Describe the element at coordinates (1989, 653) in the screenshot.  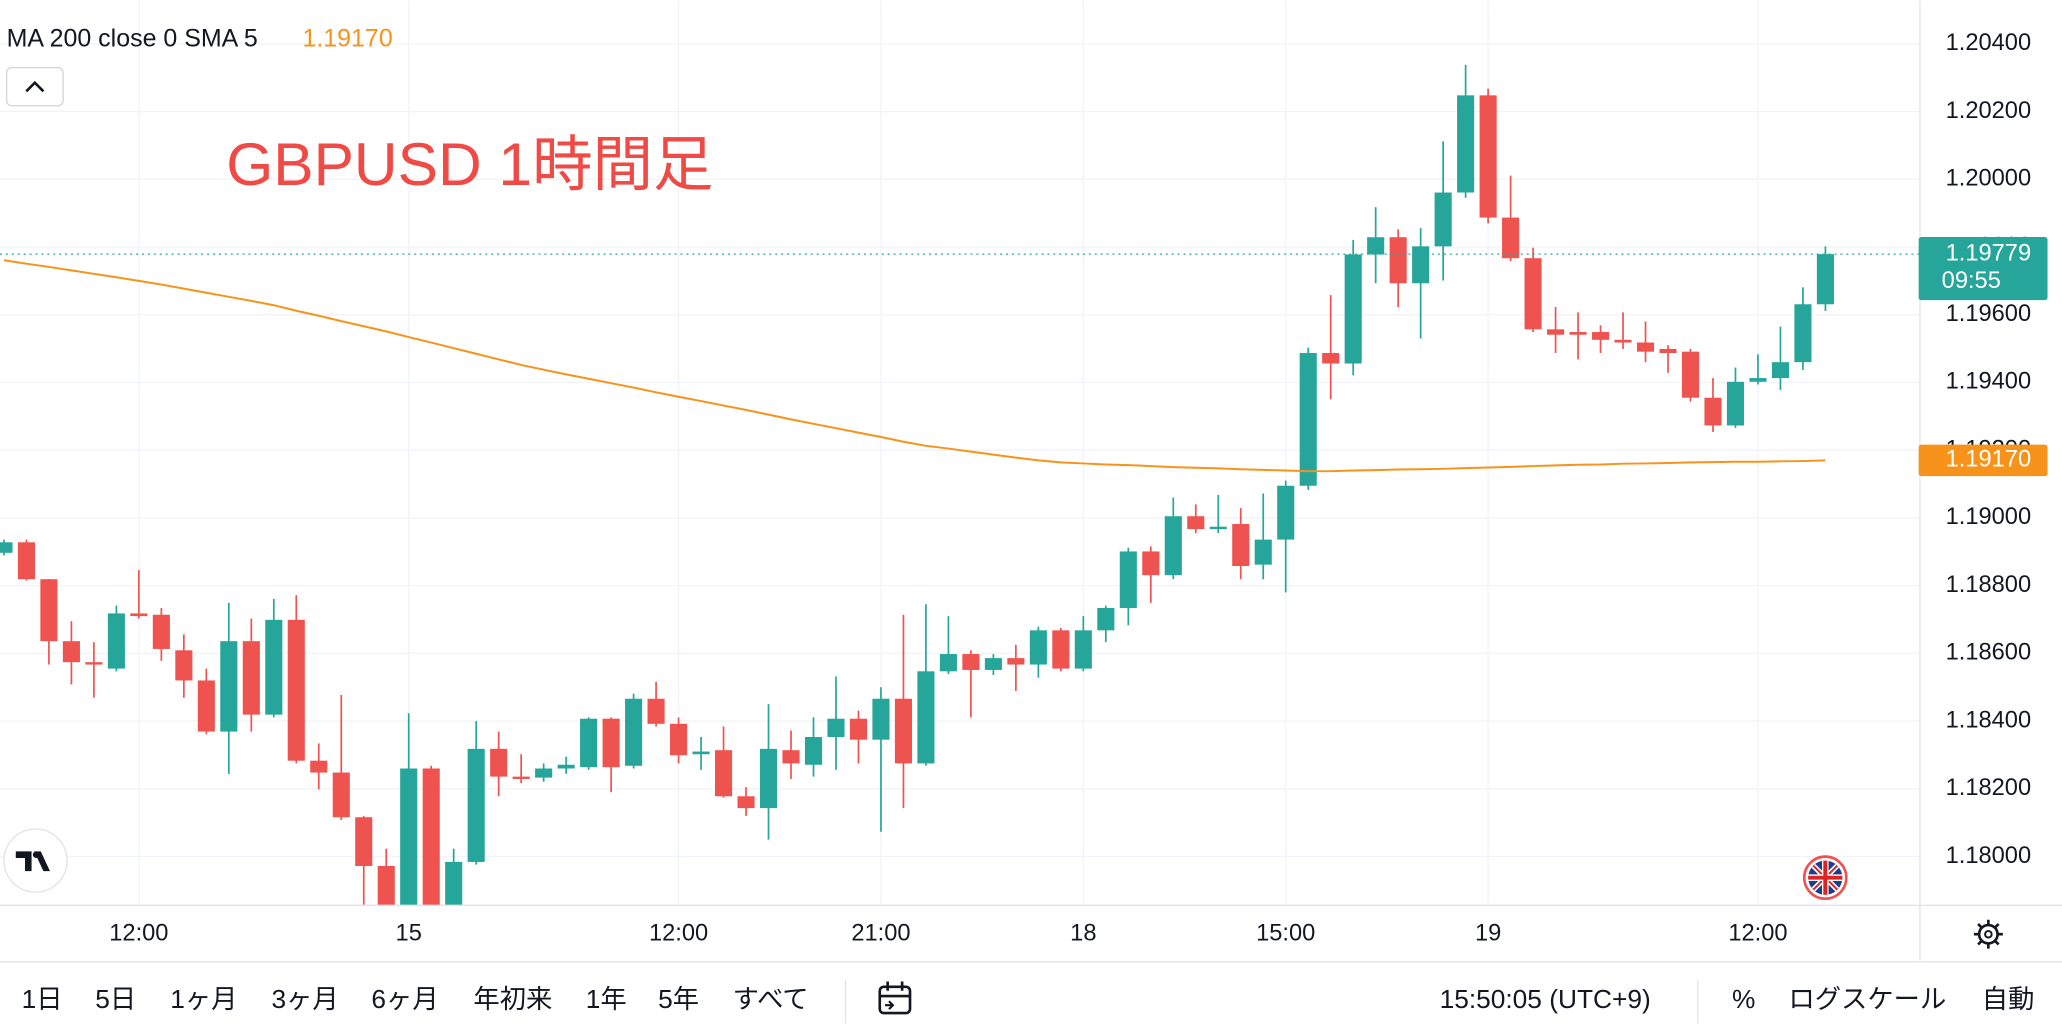
I see `y-tick-label: 1.18600` at that location.